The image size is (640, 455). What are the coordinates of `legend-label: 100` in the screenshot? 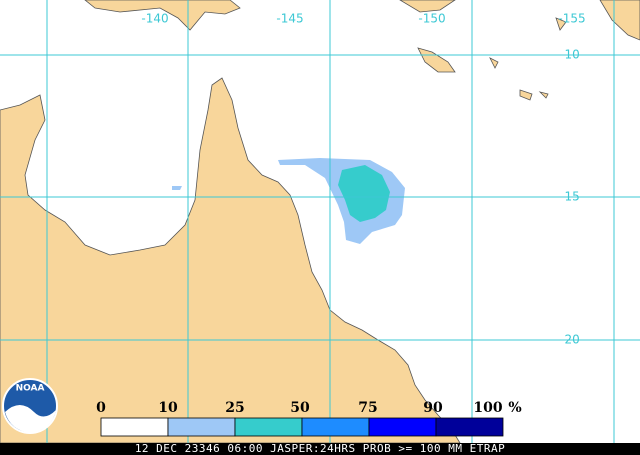 It's located at (487, 408).